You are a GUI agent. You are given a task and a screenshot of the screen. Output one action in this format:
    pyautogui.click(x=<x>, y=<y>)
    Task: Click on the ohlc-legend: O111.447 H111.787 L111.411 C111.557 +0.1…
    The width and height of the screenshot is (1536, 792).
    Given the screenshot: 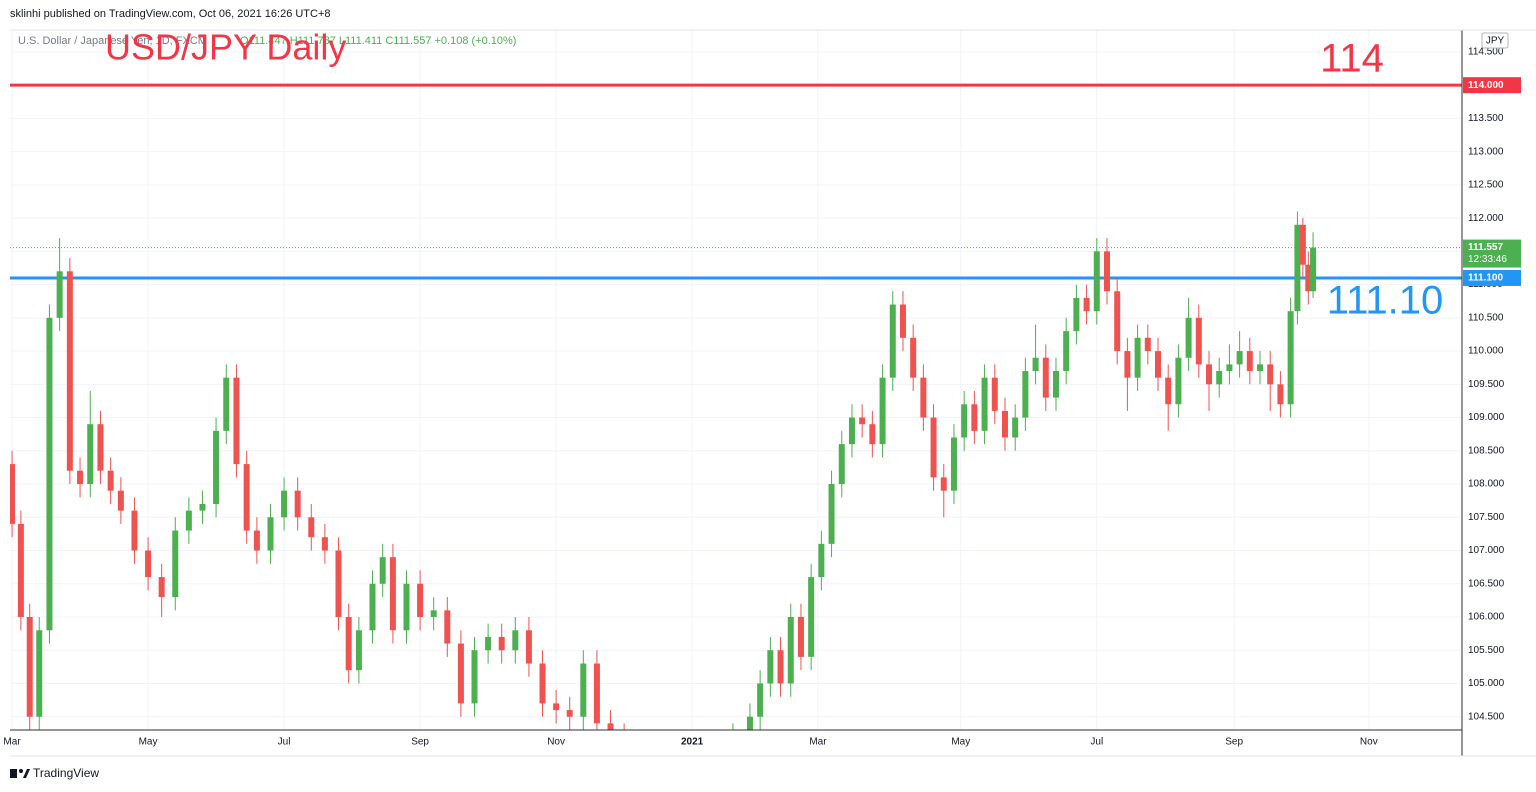 What is the action you would take?
    pyautogui.click(x=378, y=41)
    